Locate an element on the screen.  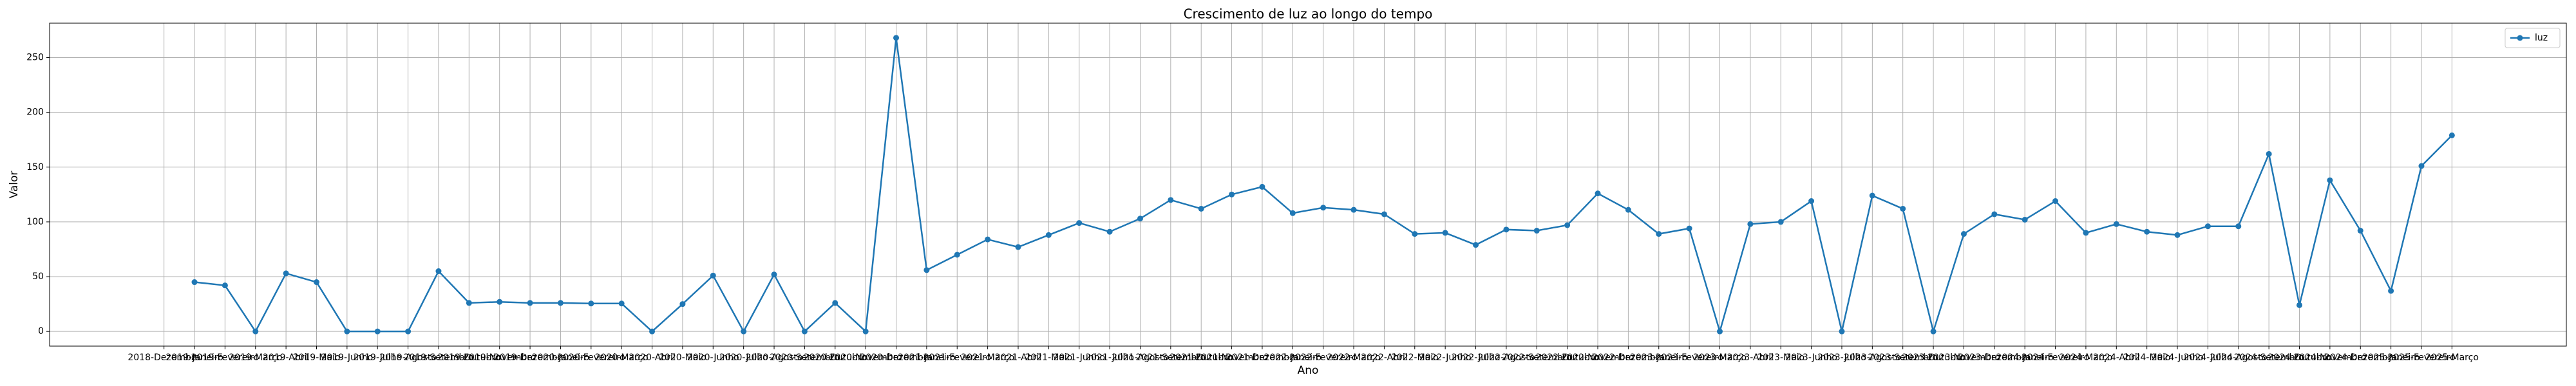
x-tick-label: 2019-Agosto is located at coordinates (408, 358).